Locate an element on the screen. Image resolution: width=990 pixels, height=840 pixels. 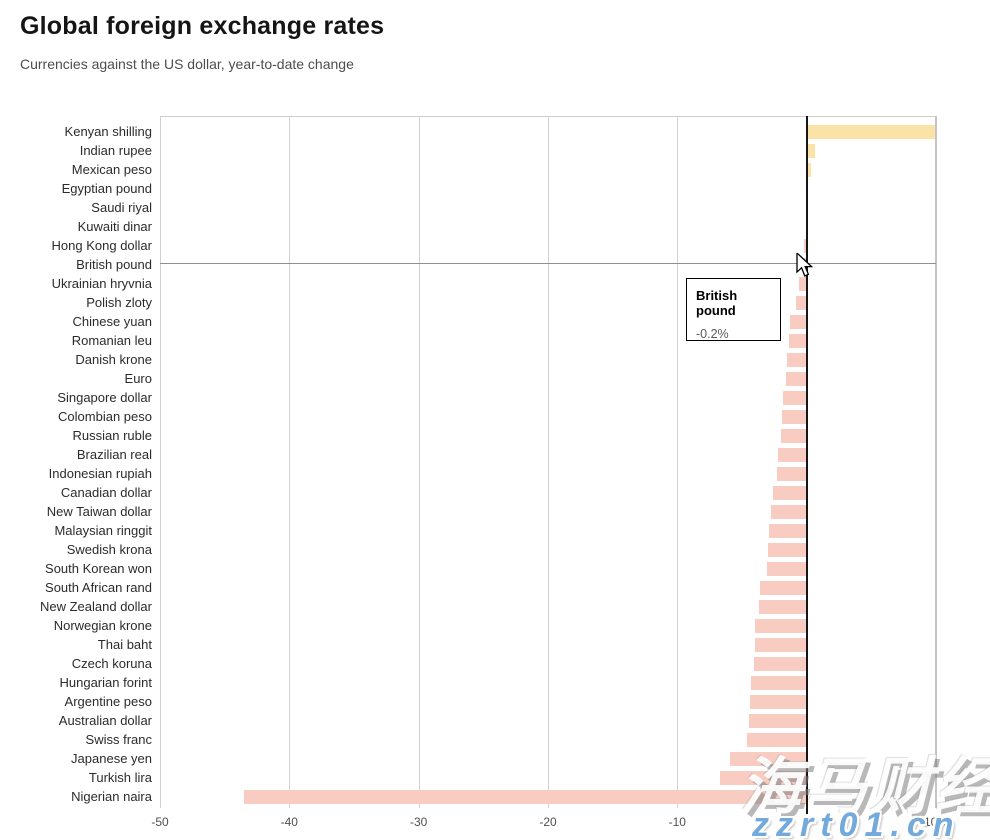
bar-japanese-yen is located at coordinates (768, 759).